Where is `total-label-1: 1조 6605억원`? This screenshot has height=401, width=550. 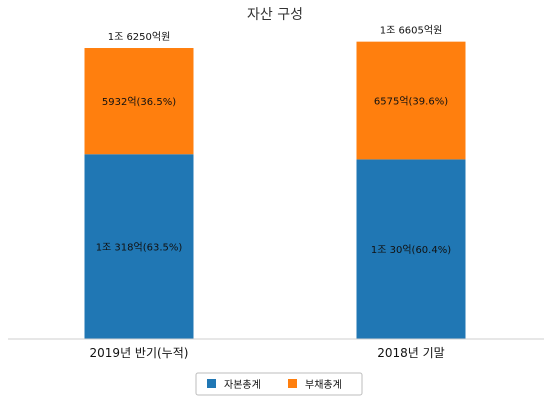 total-label-1: 1조 6605억원 is located at coordinates (411, 31).